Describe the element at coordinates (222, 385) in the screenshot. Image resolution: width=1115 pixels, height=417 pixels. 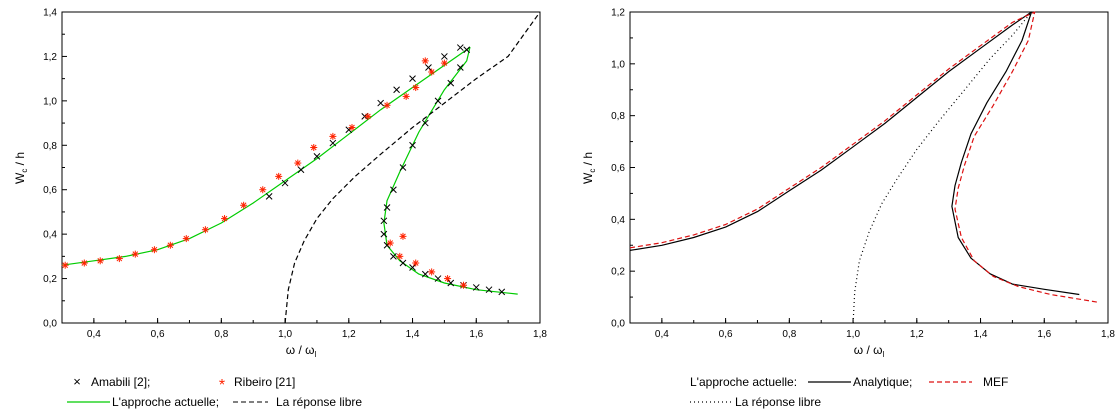
I see `legend-marker-asterisk: *` at that location.